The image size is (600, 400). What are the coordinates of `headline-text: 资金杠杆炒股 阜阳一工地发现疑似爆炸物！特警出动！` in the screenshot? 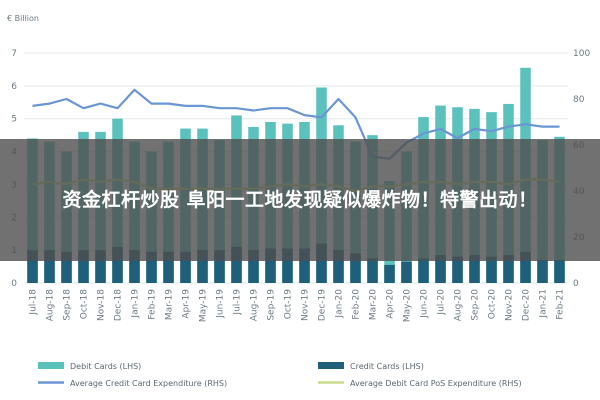 It's located at (300, 200).